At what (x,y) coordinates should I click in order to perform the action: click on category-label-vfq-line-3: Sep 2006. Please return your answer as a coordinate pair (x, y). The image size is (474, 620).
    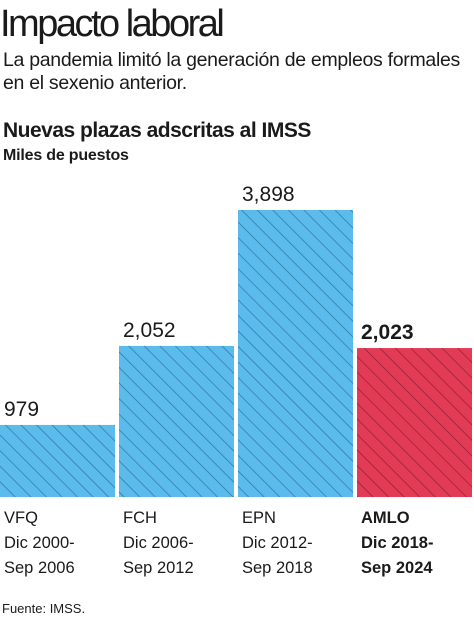
    Looking at the image, I should click on (39, 568).